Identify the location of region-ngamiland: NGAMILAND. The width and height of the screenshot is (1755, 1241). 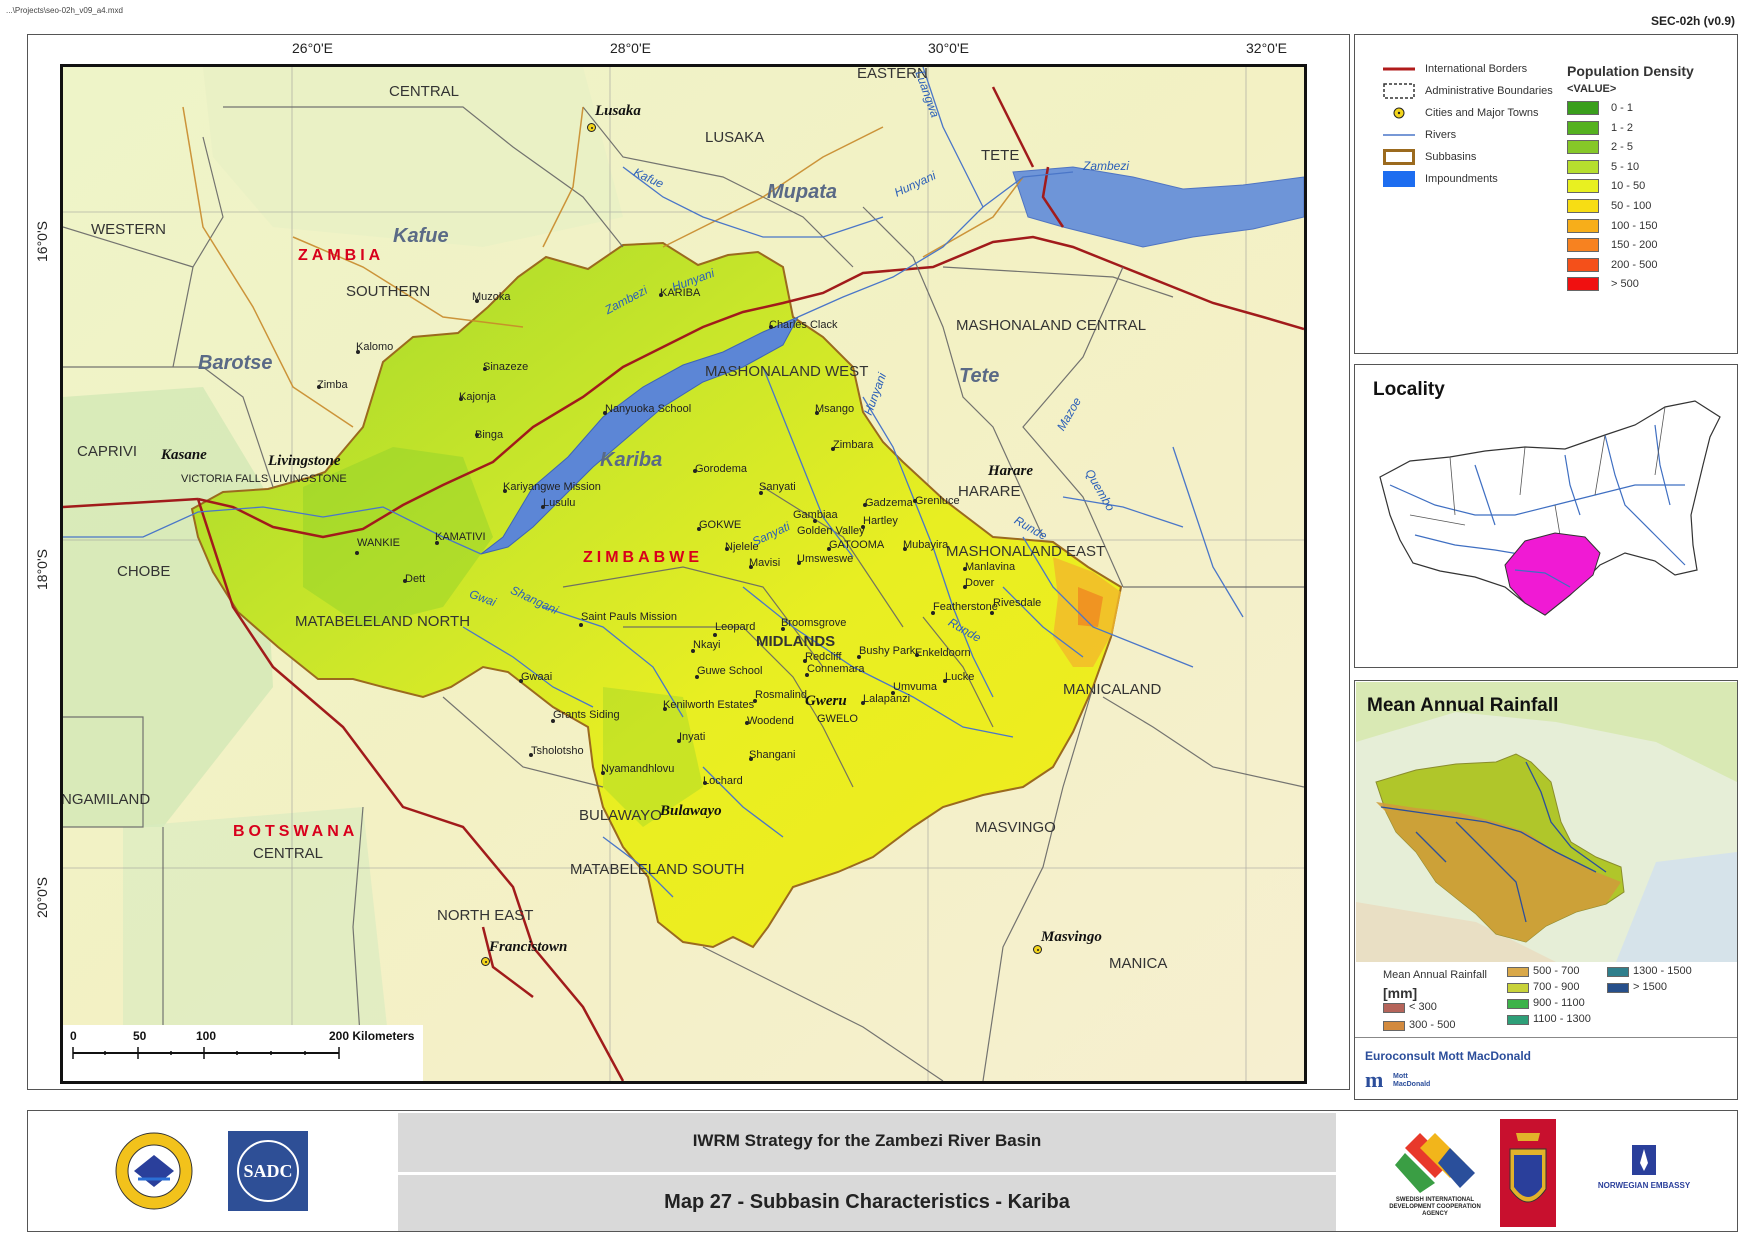
(106, 799).